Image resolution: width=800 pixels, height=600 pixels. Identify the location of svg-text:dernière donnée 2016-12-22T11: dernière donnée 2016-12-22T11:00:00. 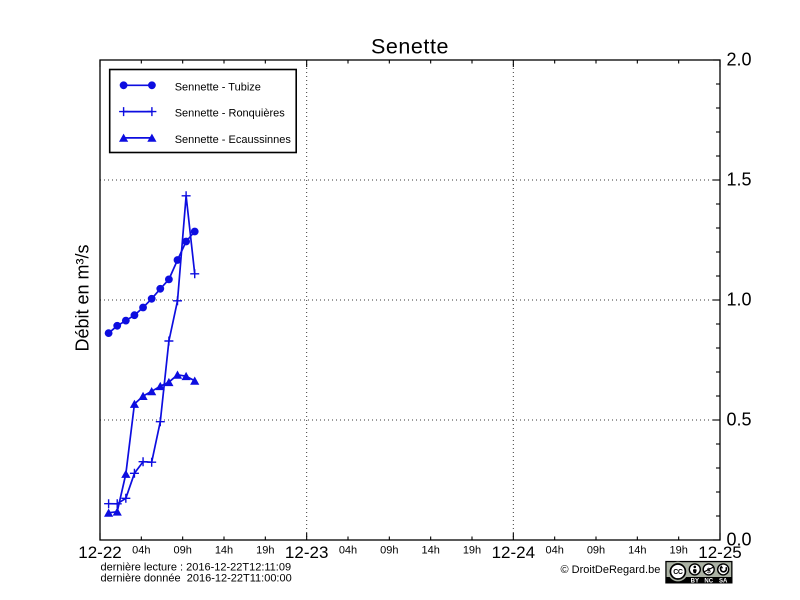
(196, 578).